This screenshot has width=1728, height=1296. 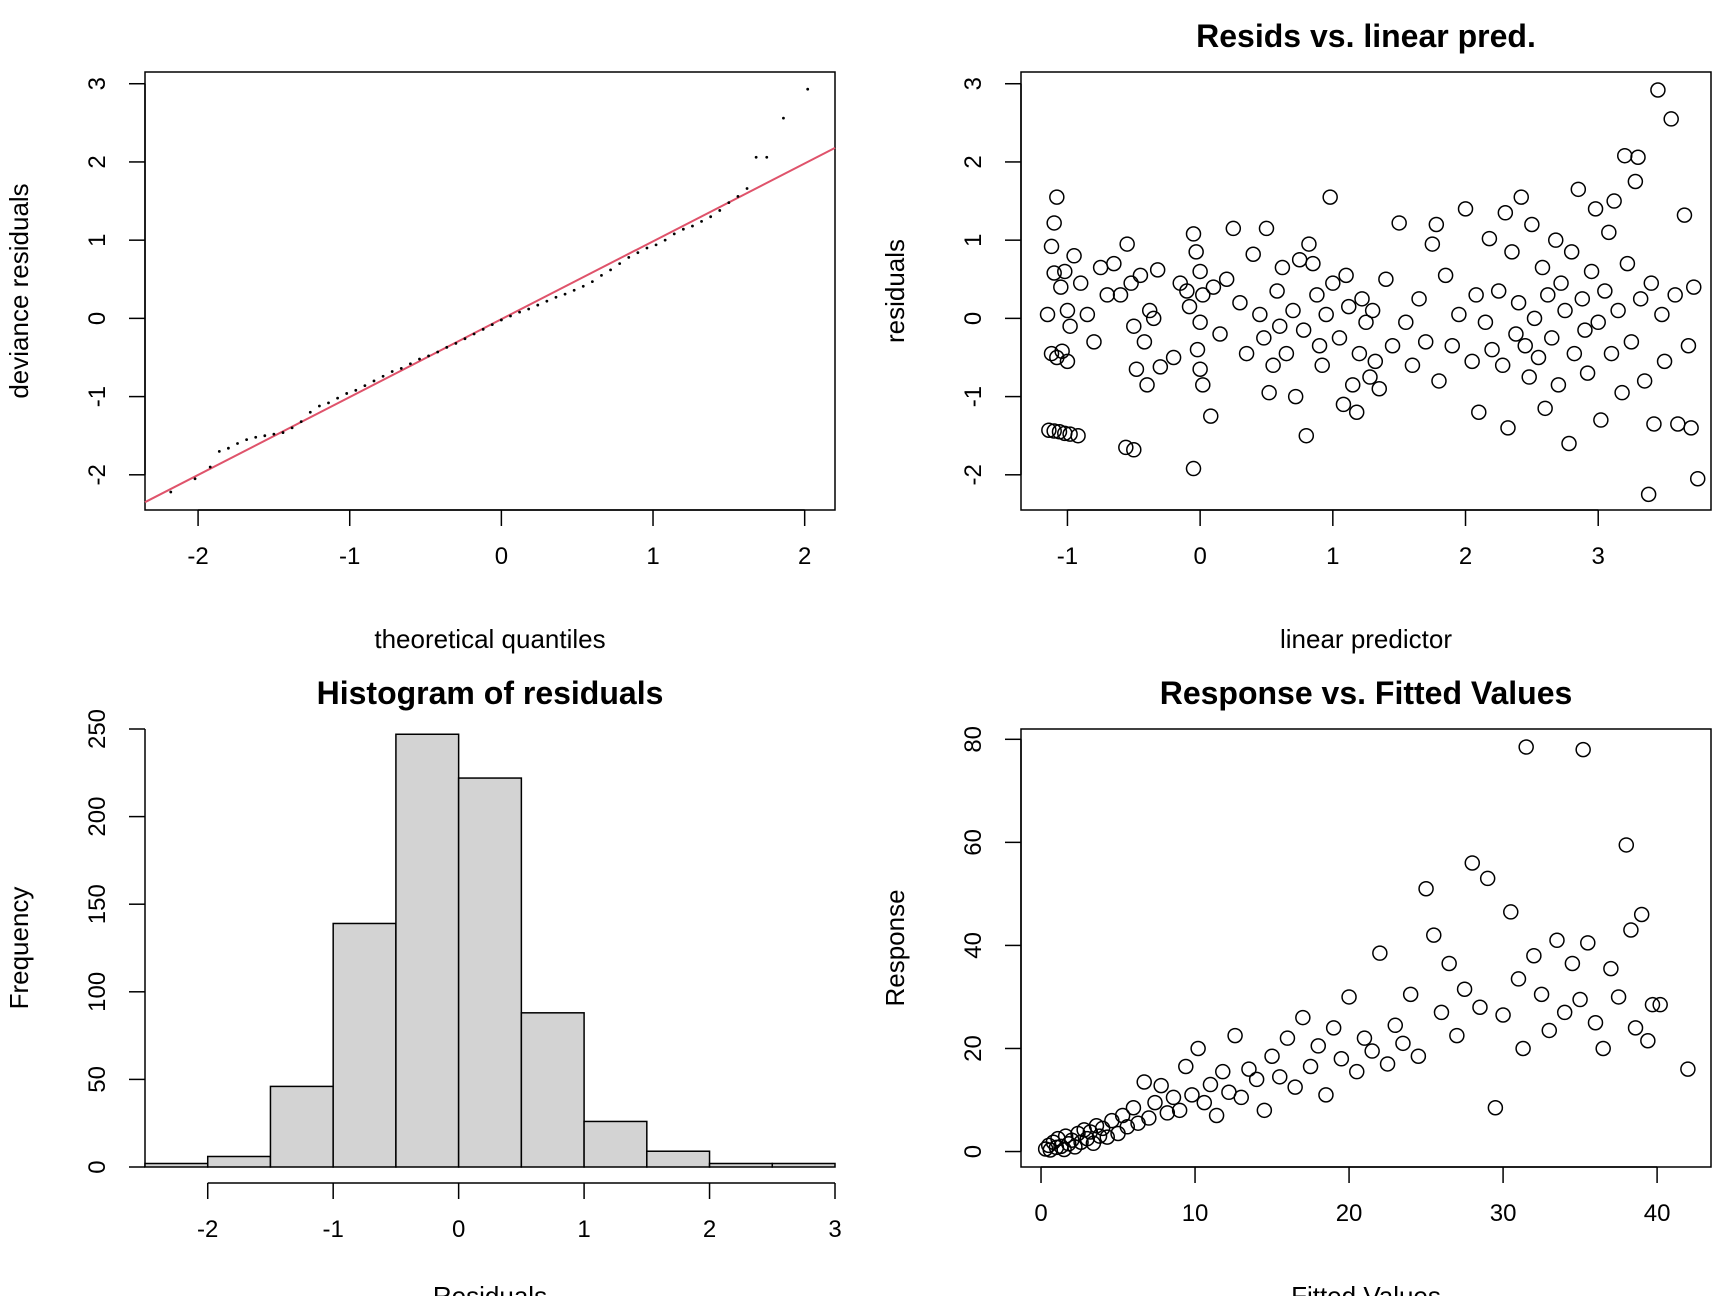 I want to click on x-tick-label: 30, so click(x=1503, y=1213).